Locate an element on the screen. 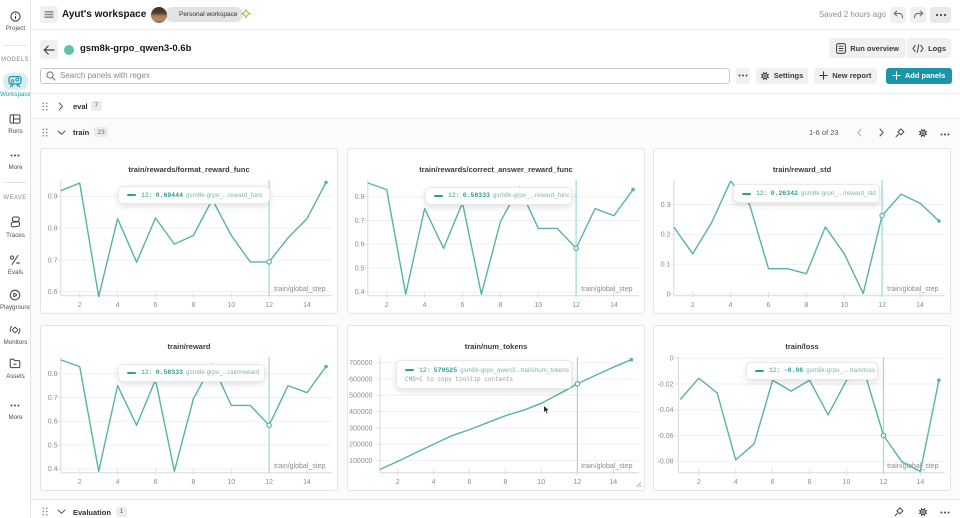 This screenshot has width=960, height=518. svg-text: 500000 is located at coordinates (360, 396).